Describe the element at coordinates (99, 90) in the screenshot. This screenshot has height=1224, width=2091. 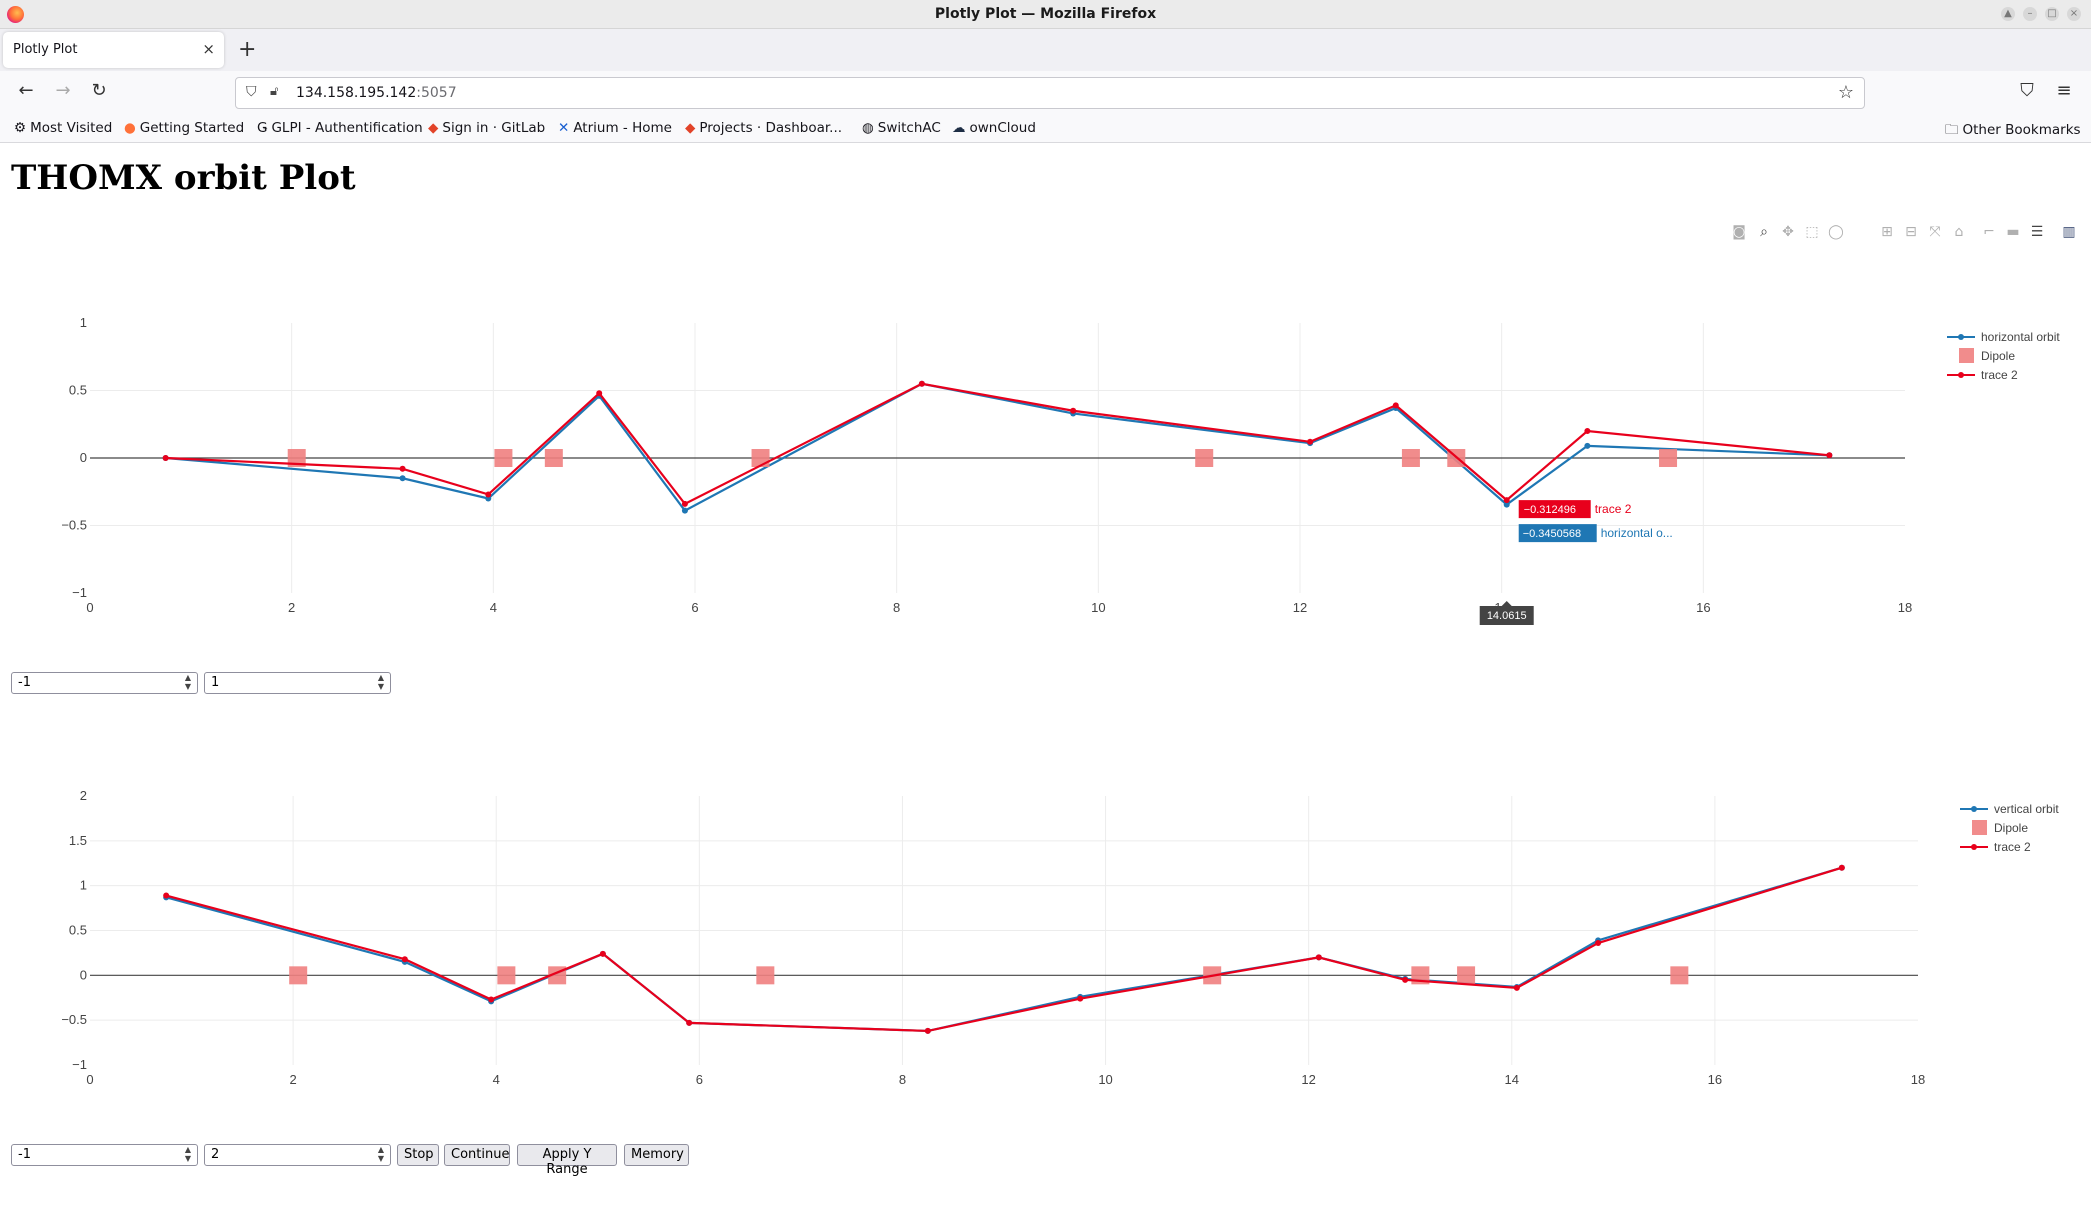
I see `reload-icon: ↻` at that location.